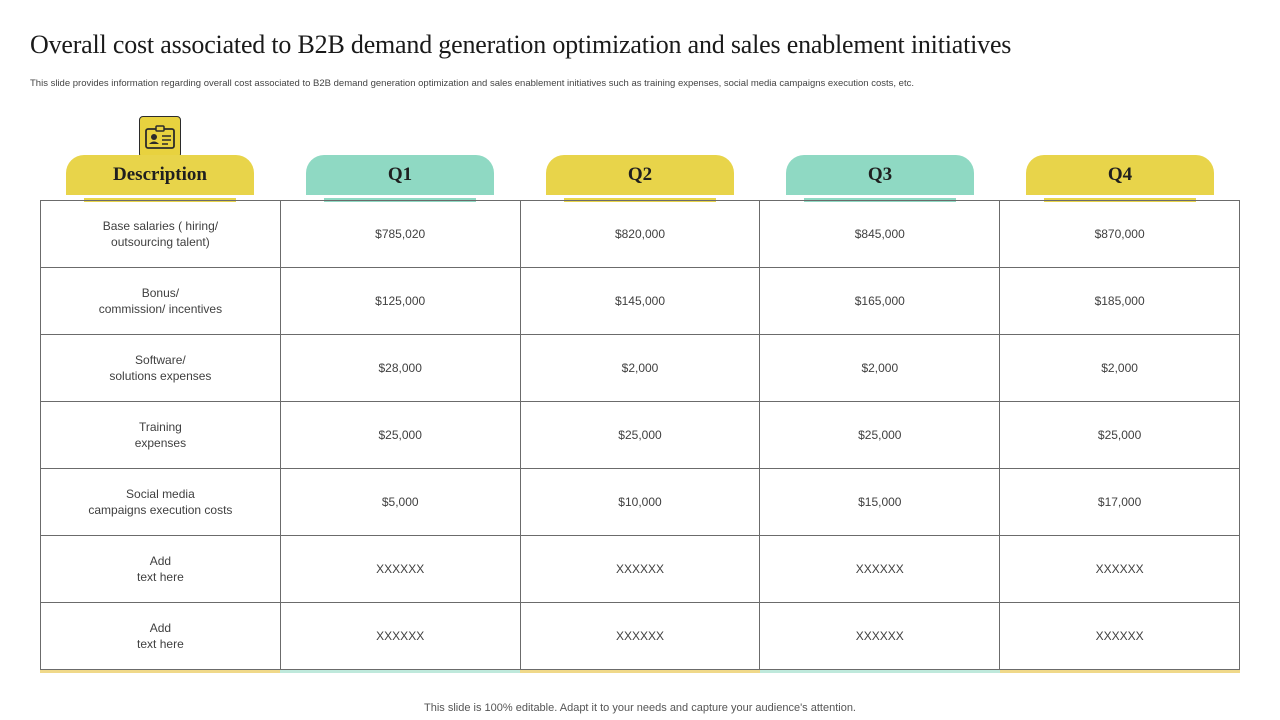  What do you see at coordinates (160, 494) in the screenshot?
I see `description-line: Social media` at bounding box center [160, 494].